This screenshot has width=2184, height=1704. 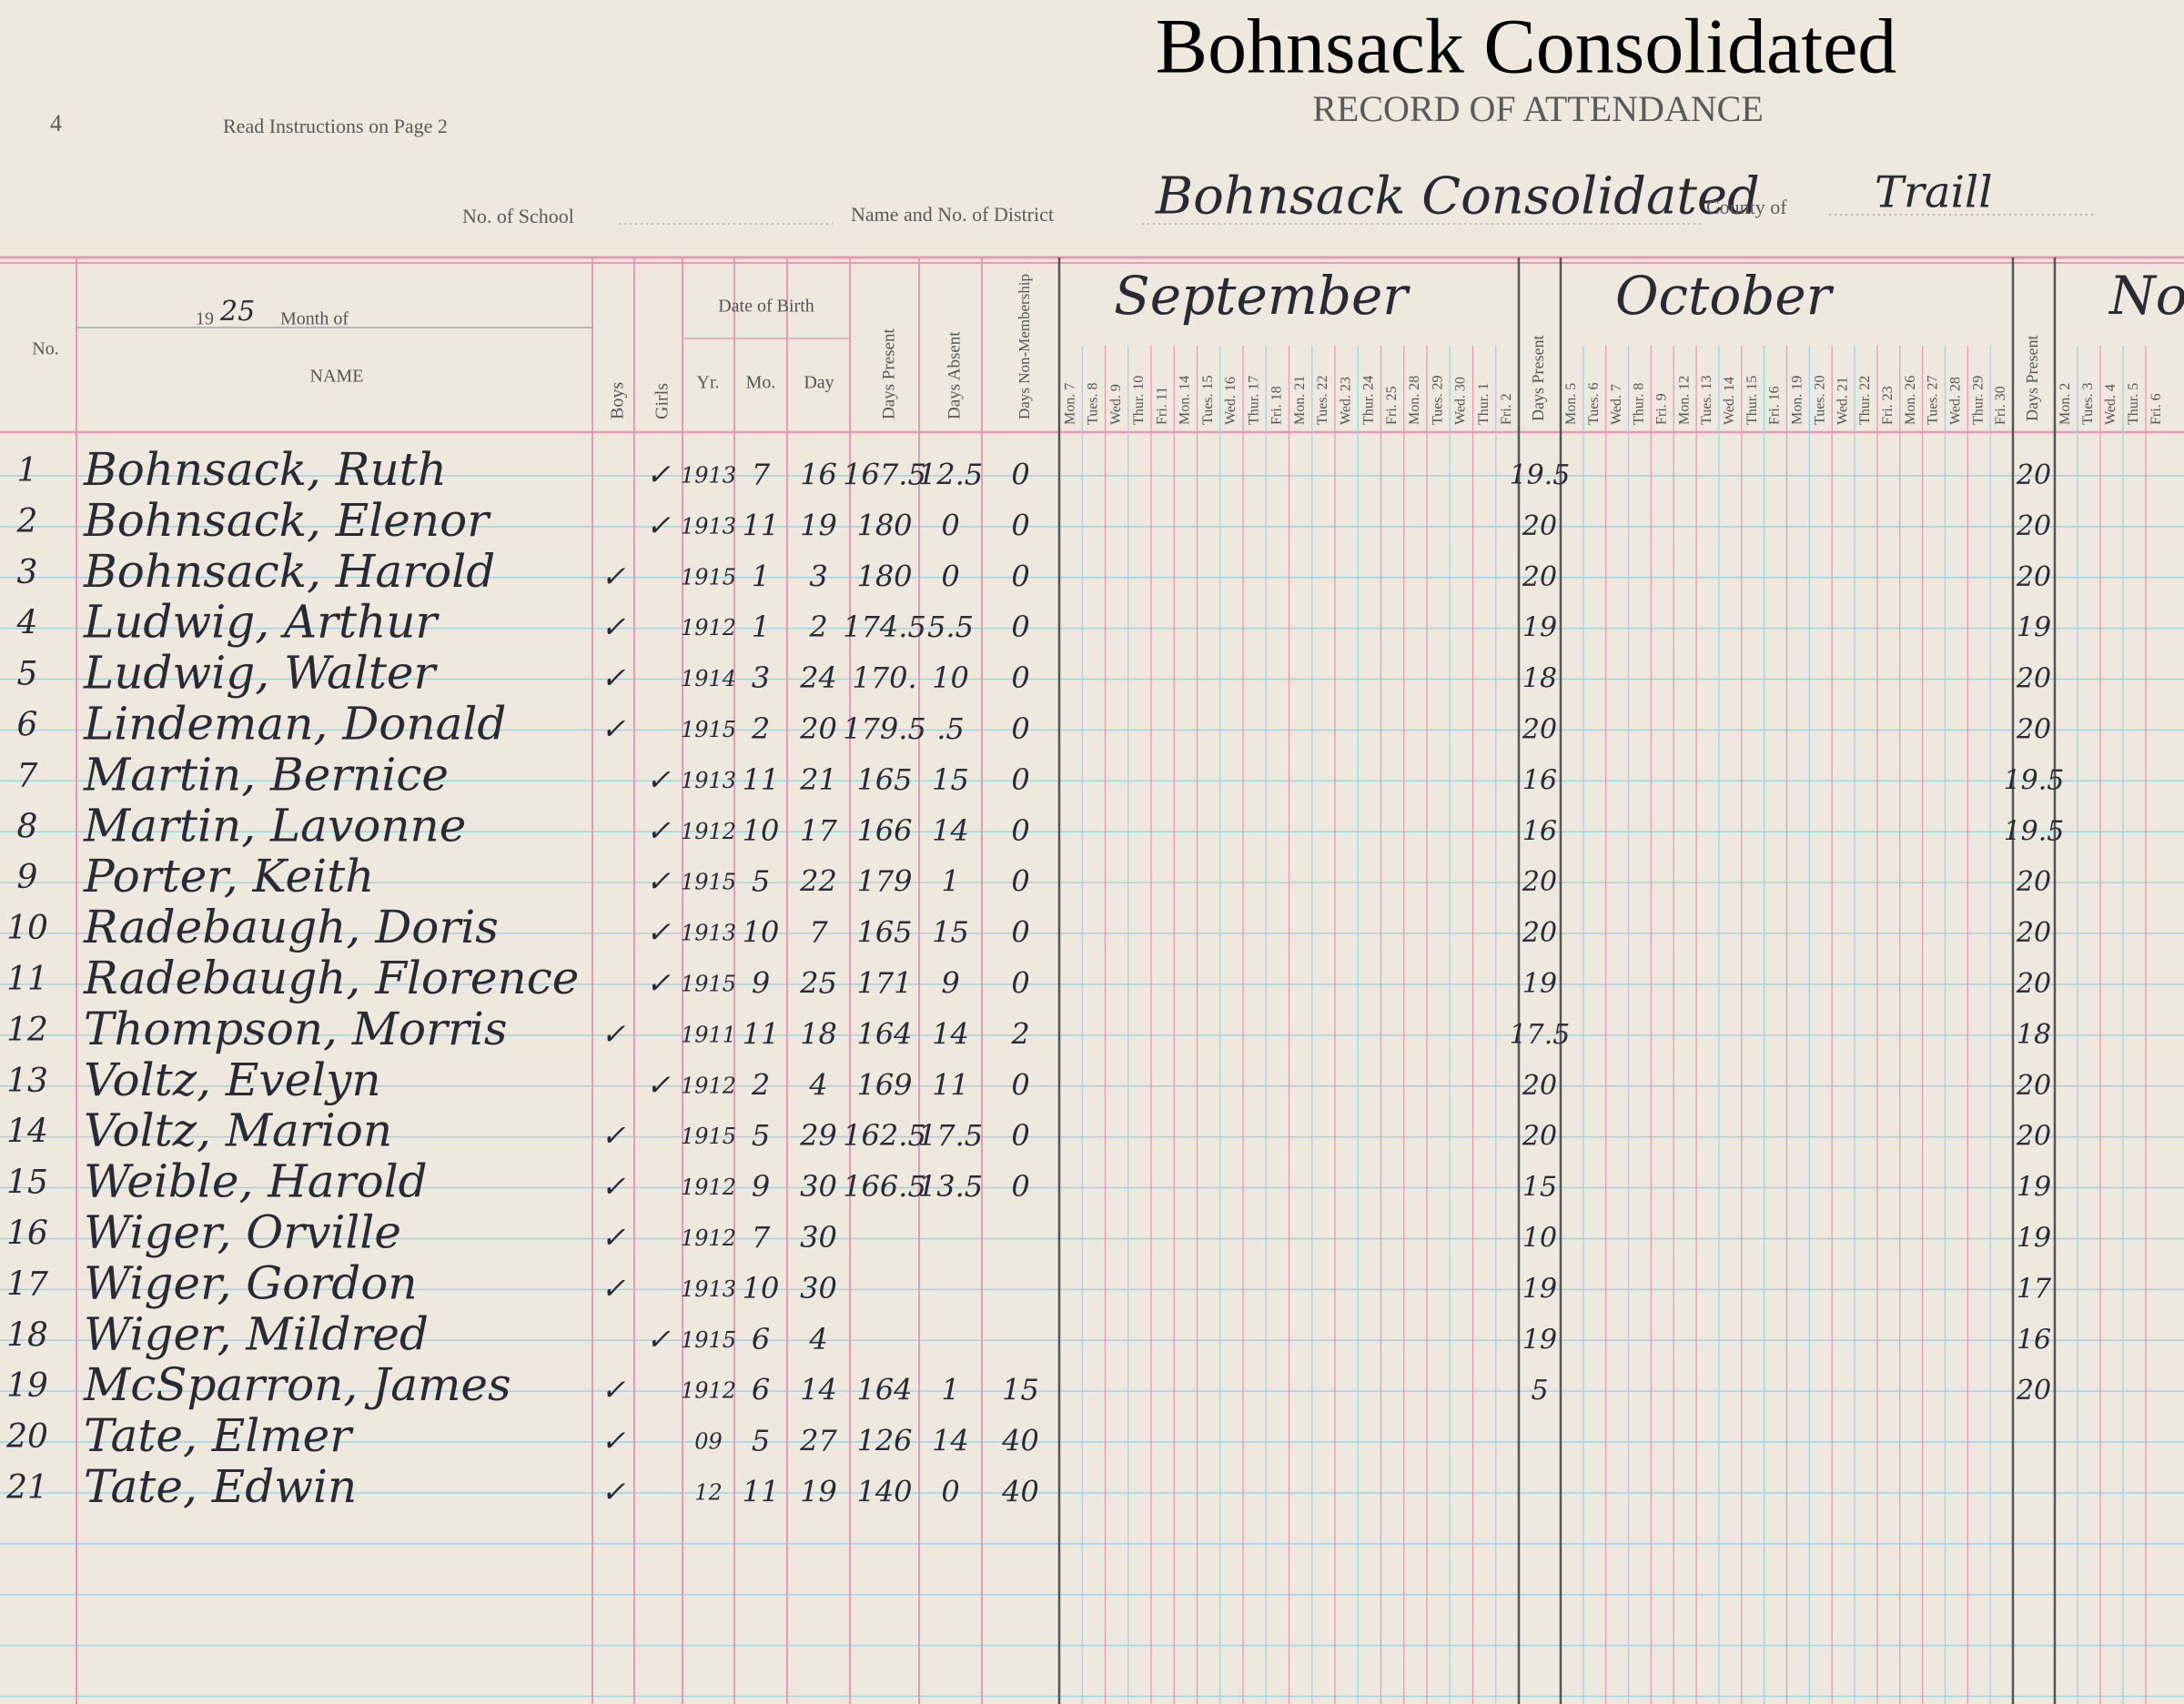 I want to click on cell-present: 164, so click(x=884, y=1033).